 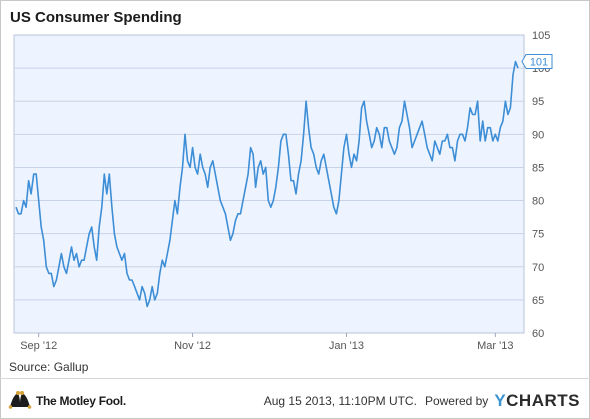 I want to click on motley-fool-logo: The Motley Fool., so click(x=67, y=401).